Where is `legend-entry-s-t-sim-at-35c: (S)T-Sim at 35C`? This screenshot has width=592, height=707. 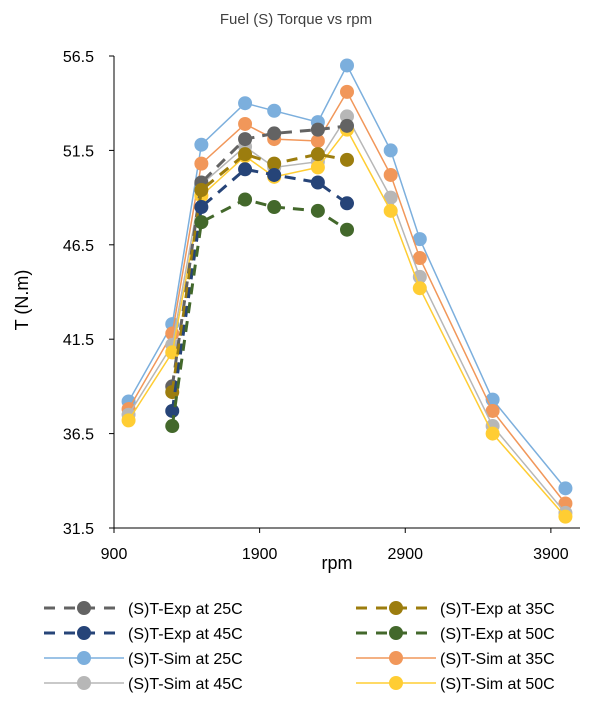
legend-entry-s-t-sim-at-35c: (S)T-Sim at 35C is located at coordinates (455, 659).